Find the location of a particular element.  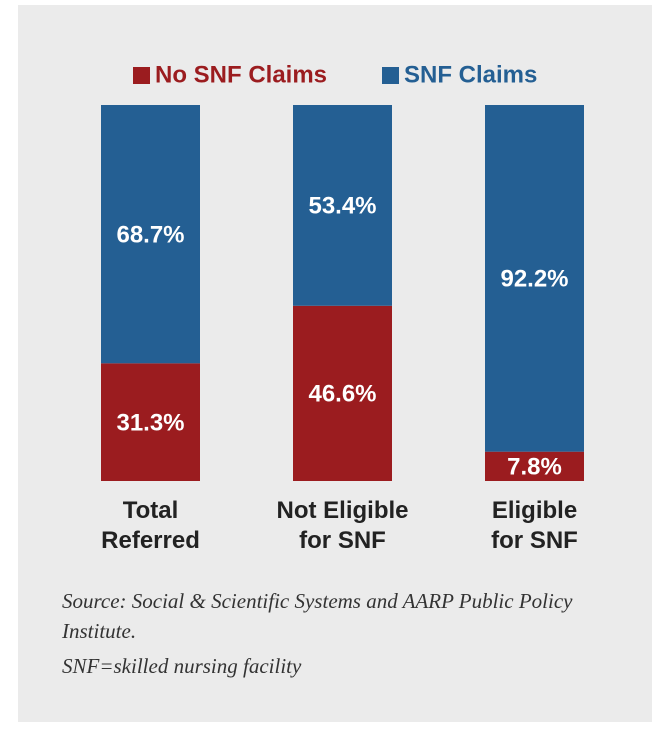

category-label: Eligible for SNF is located at coordinates (534, 525).